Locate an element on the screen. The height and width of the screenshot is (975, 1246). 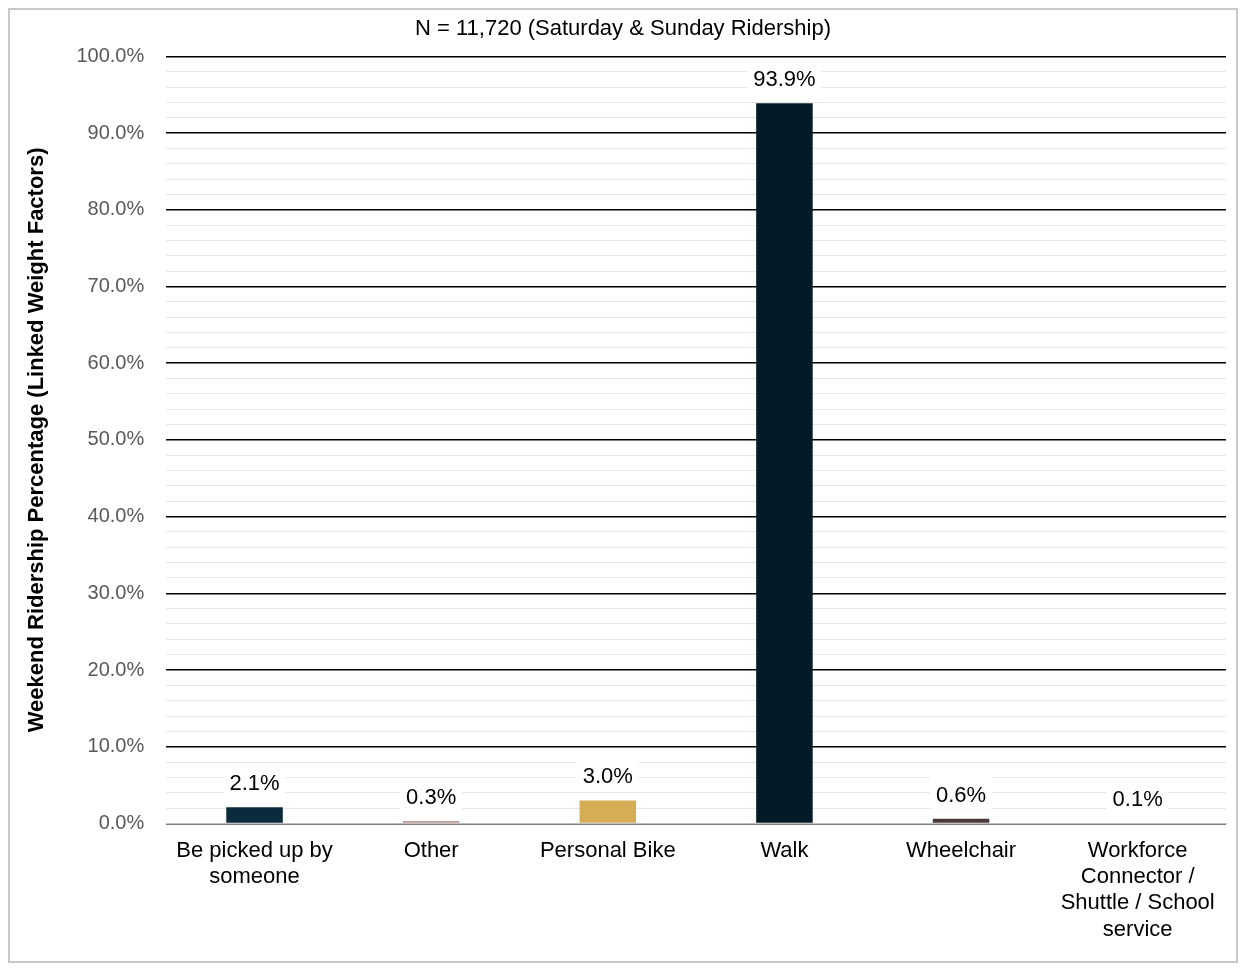
y-tick-label: 10.0% is located at coordinates (116, 745).